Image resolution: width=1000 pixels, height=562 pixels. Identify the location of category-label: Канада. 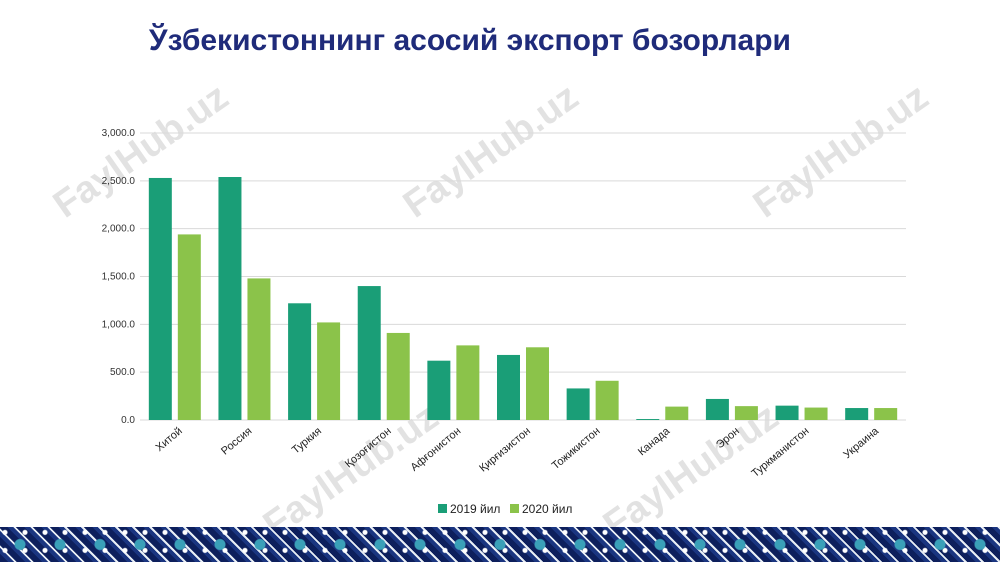
(654, 442).